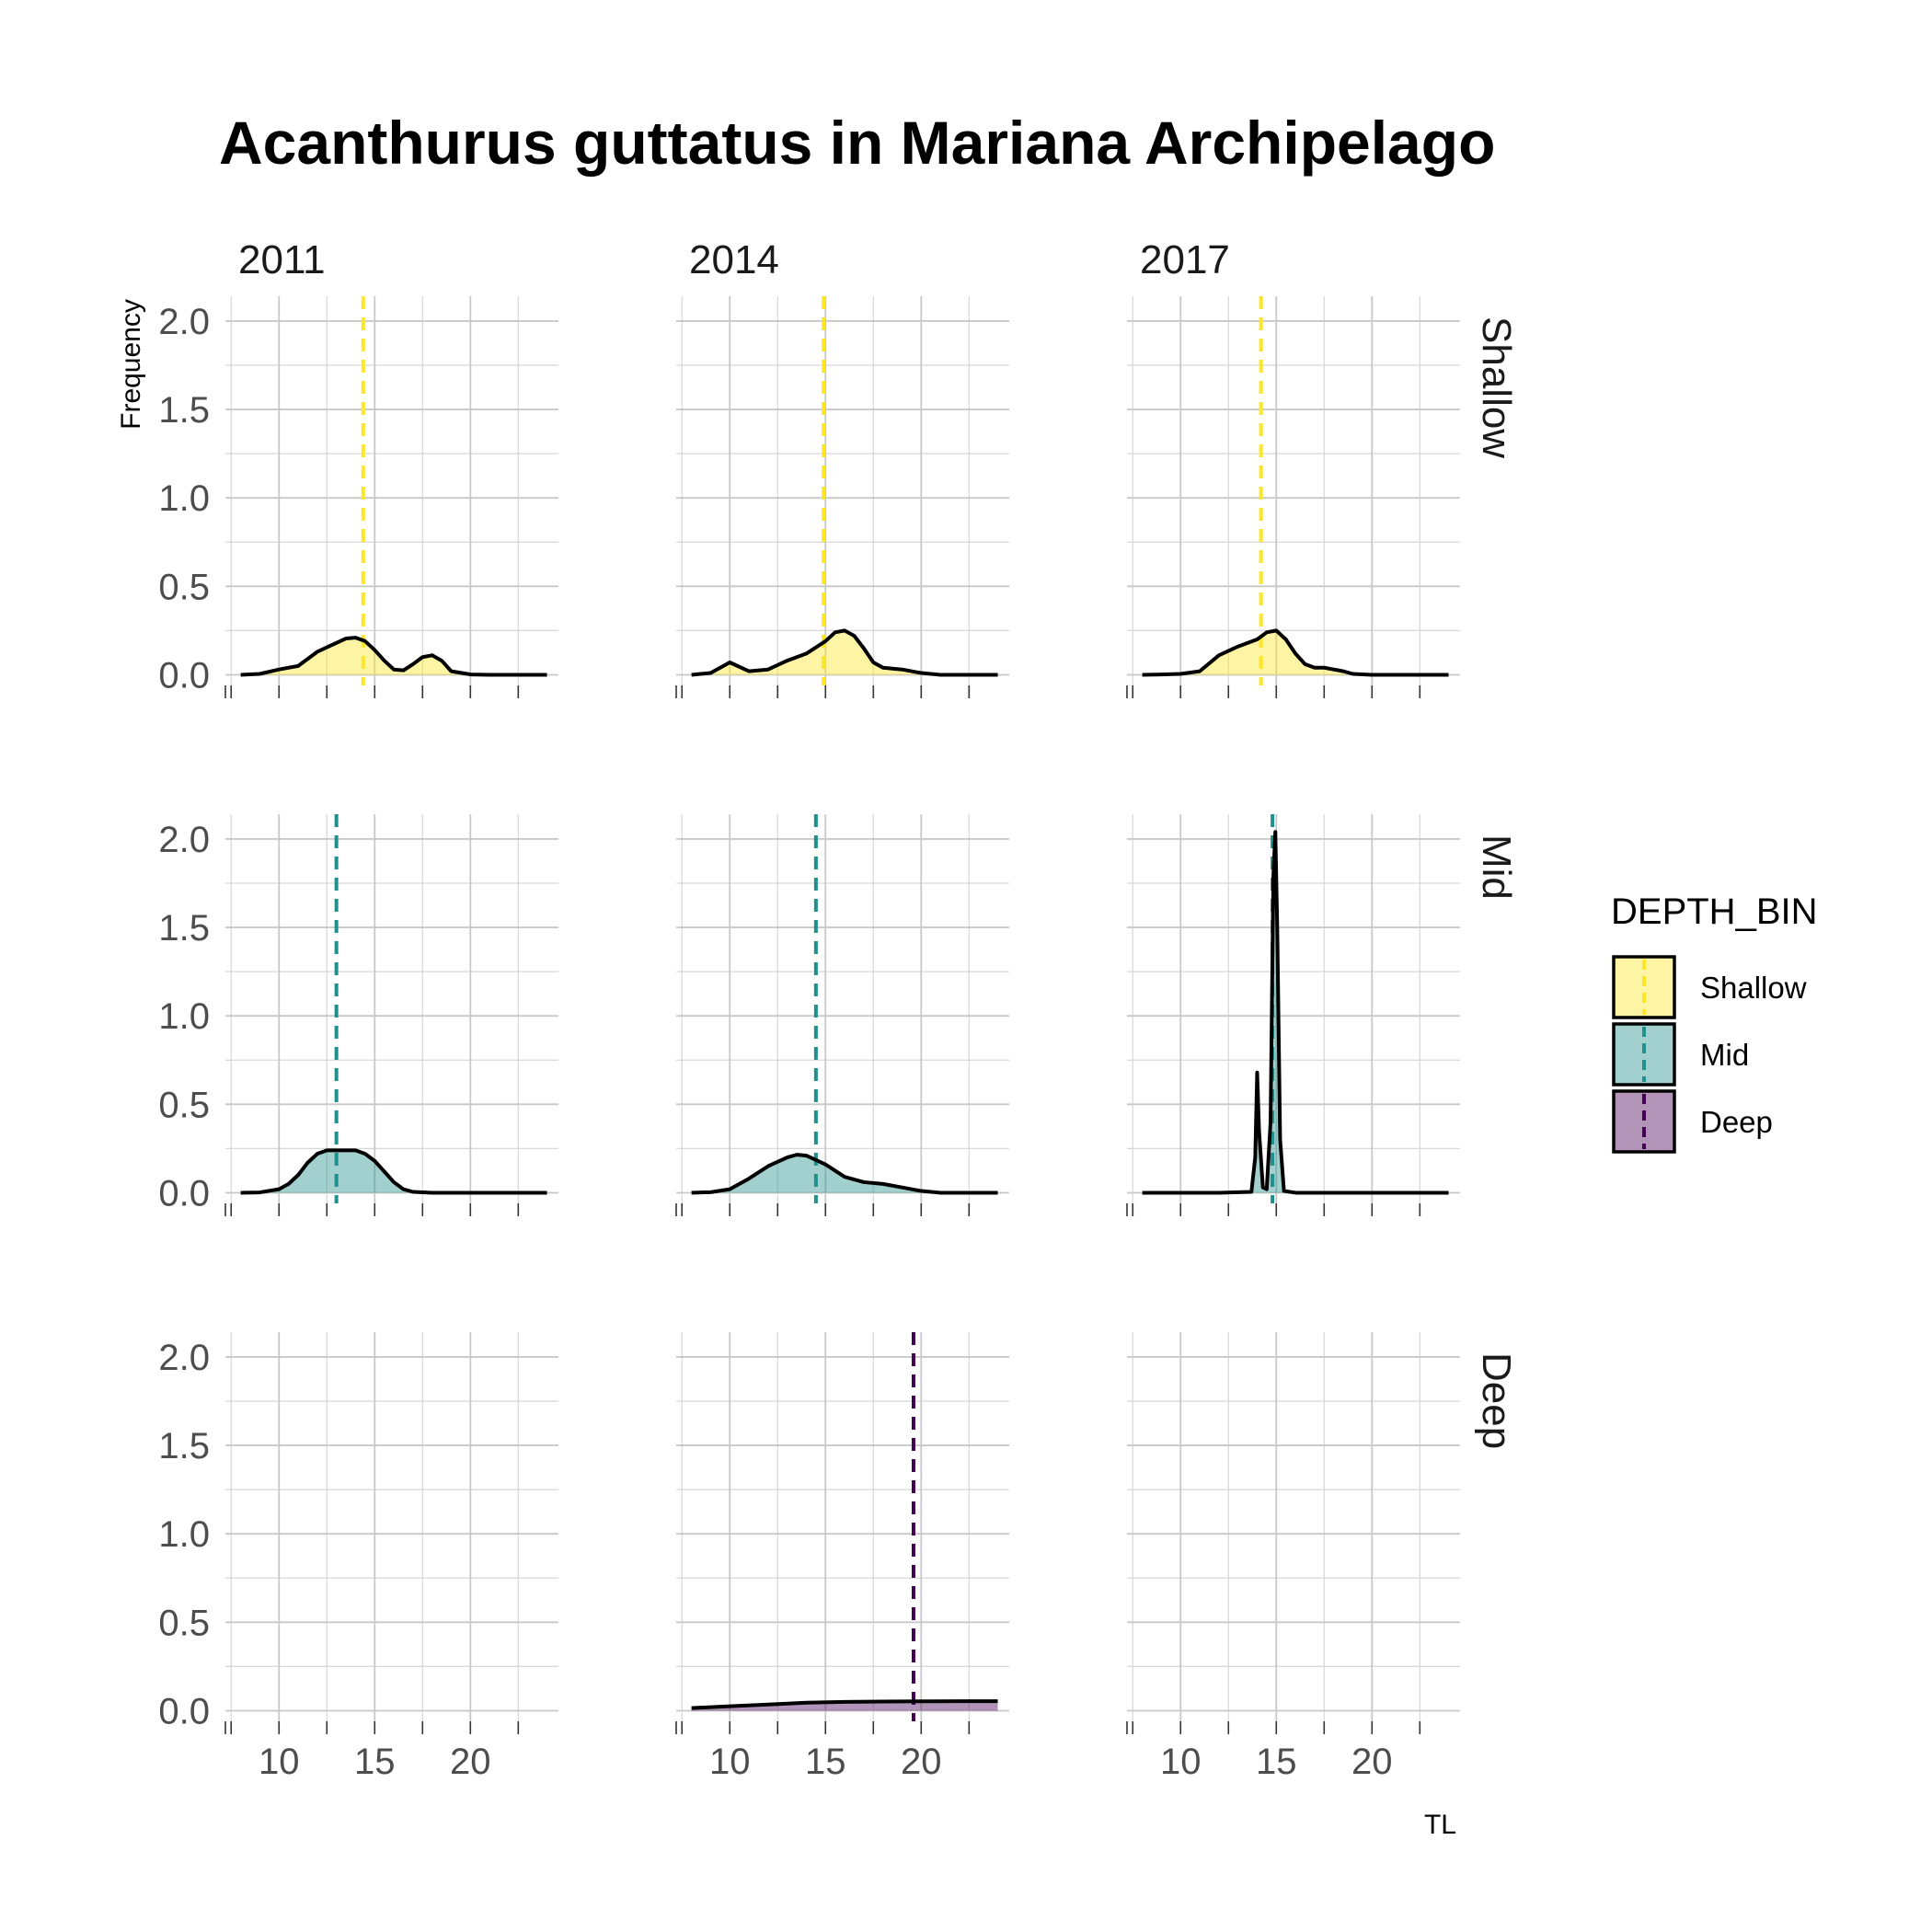 The width and height of the screenshot is (1932, 1932). What do you see at coordinates (1185, 259) in the screenshot?
I see `facet-strip-2017: 2017` at bounding box center [1185, 259].